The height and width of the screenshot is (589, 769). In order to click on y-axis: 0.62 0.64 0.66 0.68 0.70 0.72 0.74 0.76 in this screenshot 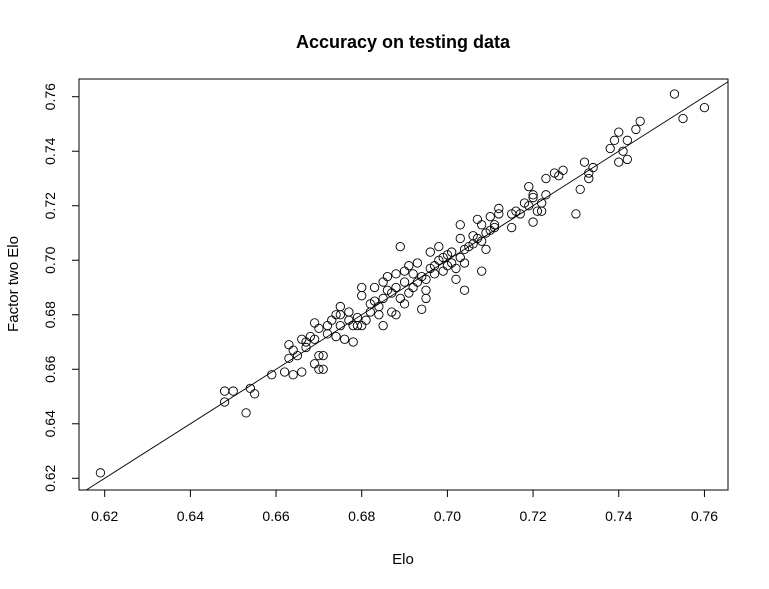, I will do `click(61, 287)`.